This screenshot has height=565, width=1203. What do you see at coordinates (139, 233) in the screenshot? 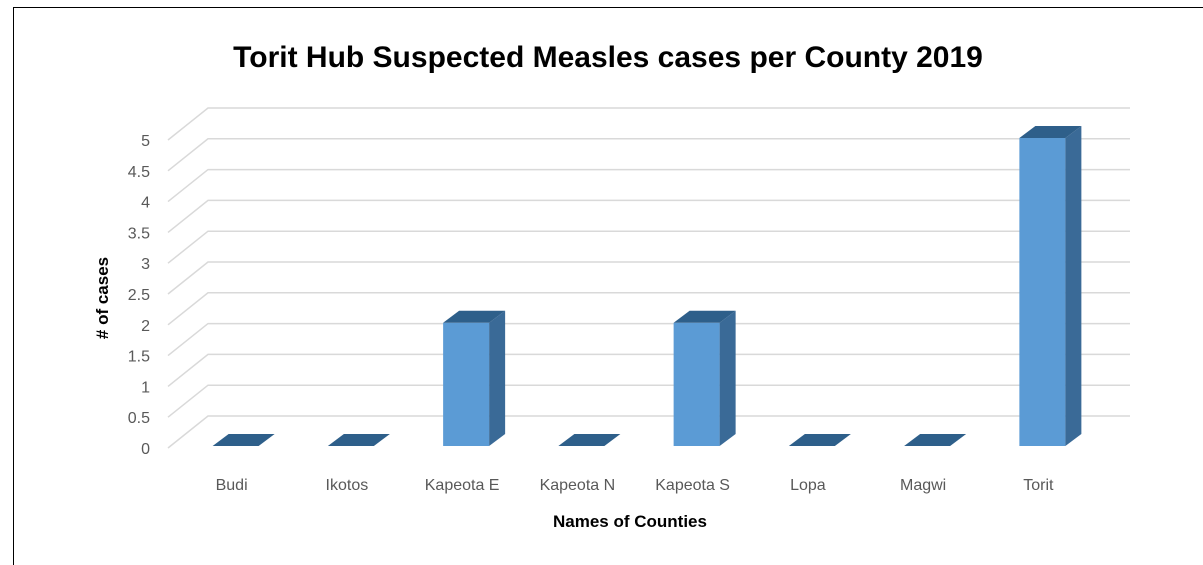
I see `y-tick-label: 3.5` at bounding box center [139, 233].